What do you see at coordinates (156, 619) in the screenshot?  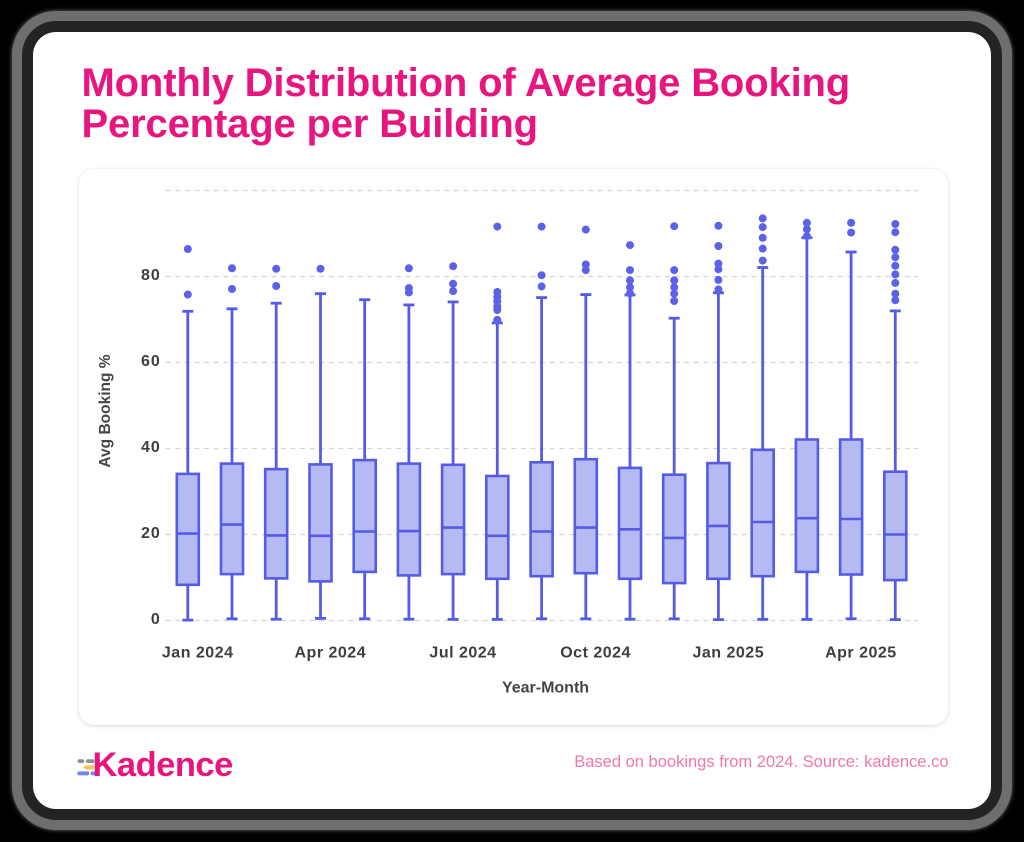 I see `svg-text: 0` at bounding box center [156, 619].